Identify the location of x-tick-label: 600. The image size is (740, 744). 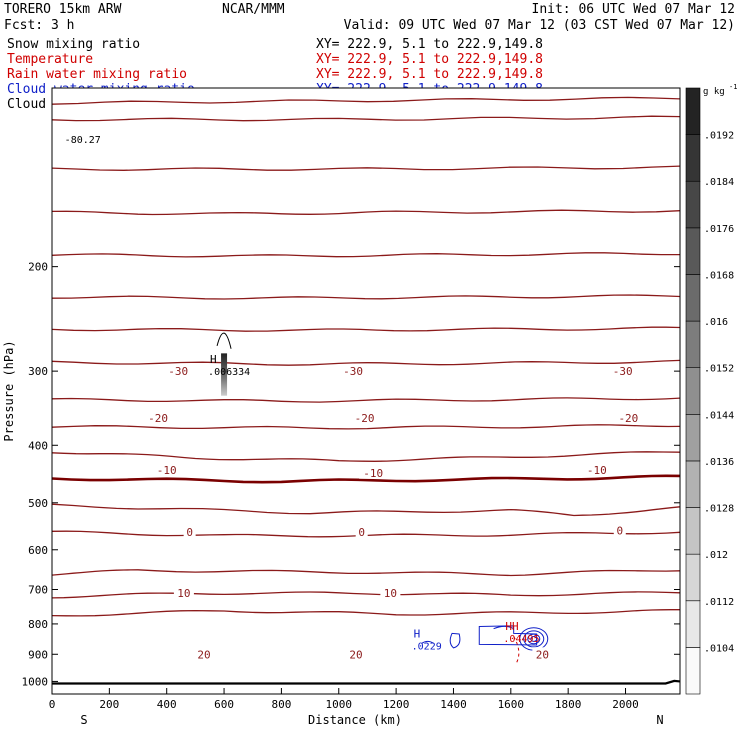
(224, 704).